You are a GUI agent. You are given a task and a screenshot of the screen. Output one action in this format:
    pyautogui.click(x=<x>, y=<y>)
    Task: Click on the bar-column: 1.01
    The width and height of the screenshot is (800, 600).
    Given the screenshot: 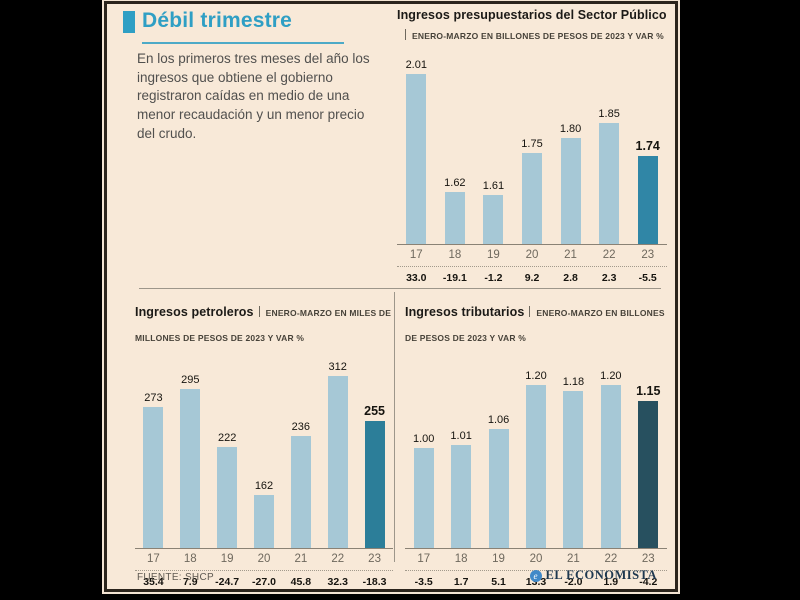 What is the action you would take?
    pyautogui.click(x=460, y=489)
    